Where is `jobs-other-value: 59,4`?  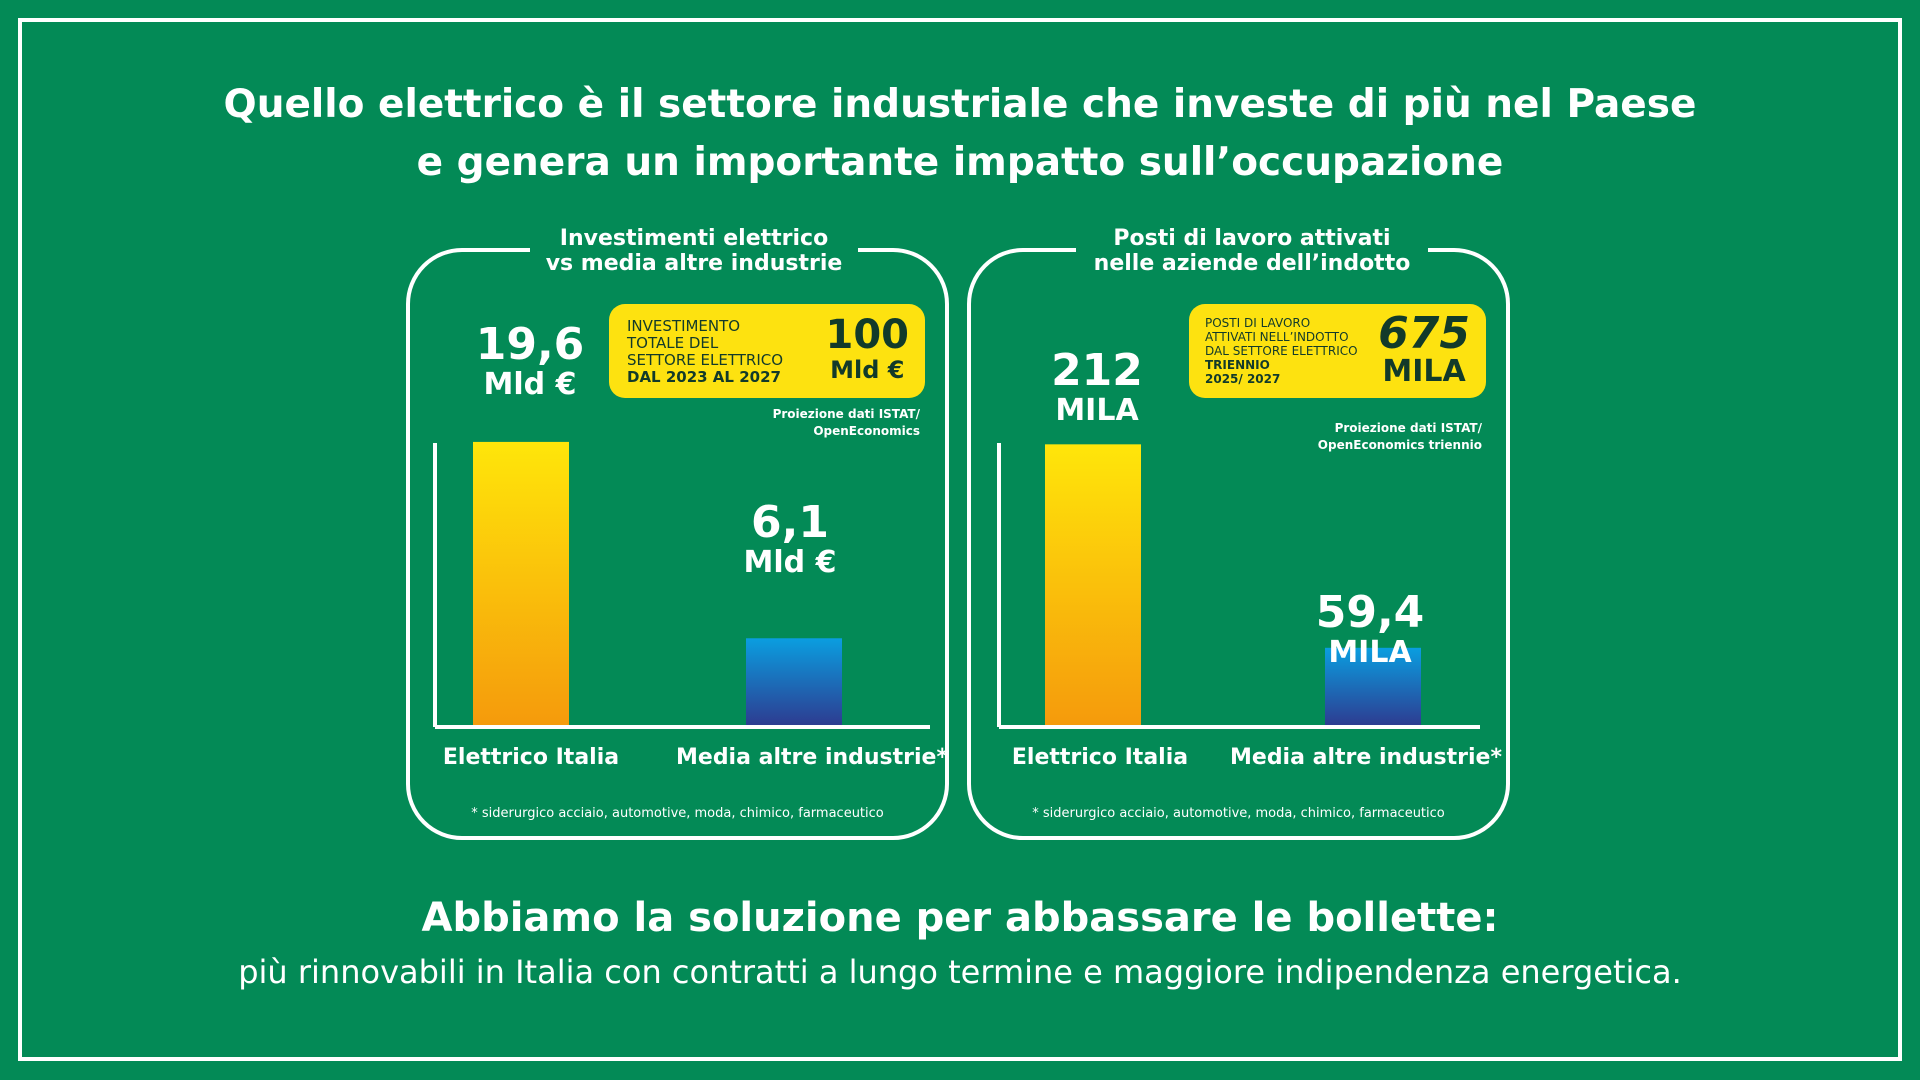 jobs-other-value: 59,4 is located at coordinates (1370, 612).